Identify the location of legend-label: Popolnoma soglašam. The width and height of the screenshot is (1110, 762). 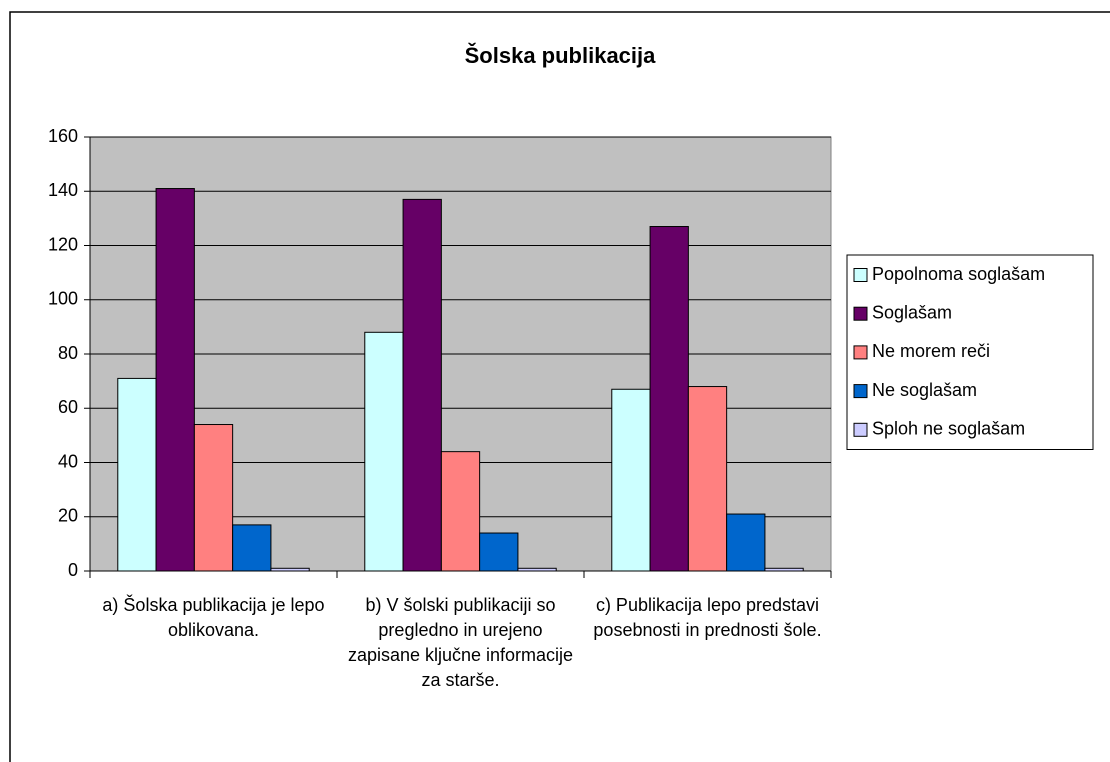
(958, 274).